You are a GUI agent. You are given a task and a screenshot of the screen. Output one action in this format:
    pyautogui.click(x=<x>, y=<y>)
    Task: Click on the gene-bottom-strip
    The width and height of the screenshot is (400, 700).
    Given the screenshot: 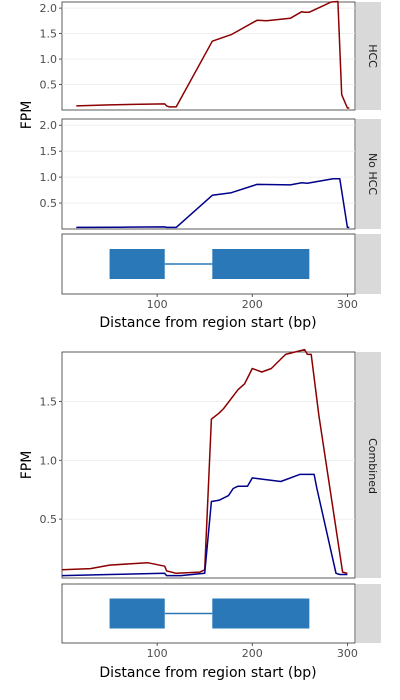 What is the action you would take?
    pyautogui.click(x=368, y=613)
    